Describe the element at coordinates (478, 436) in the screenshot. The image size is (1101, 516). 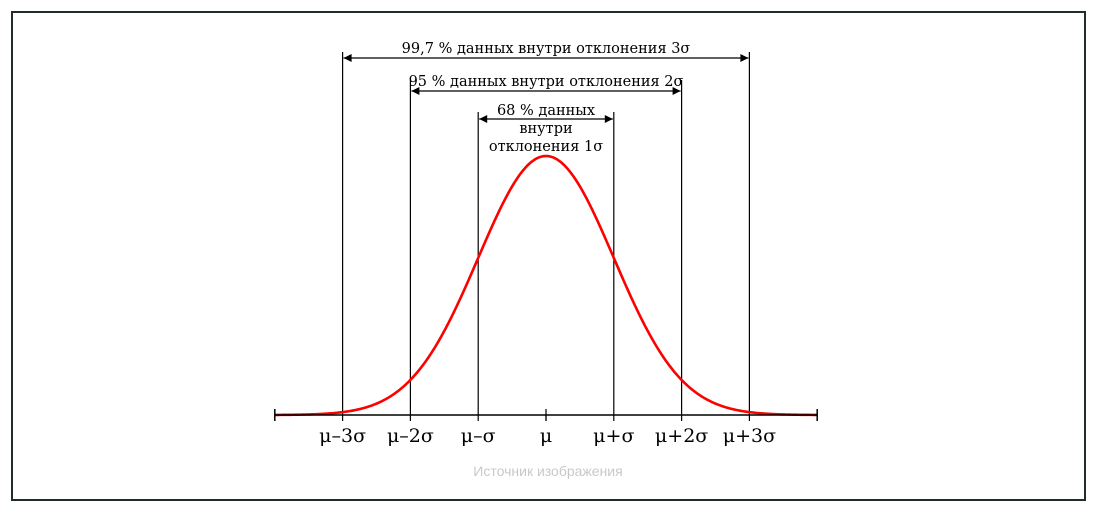
I see `x-tick-label: μ–σ` at that location.